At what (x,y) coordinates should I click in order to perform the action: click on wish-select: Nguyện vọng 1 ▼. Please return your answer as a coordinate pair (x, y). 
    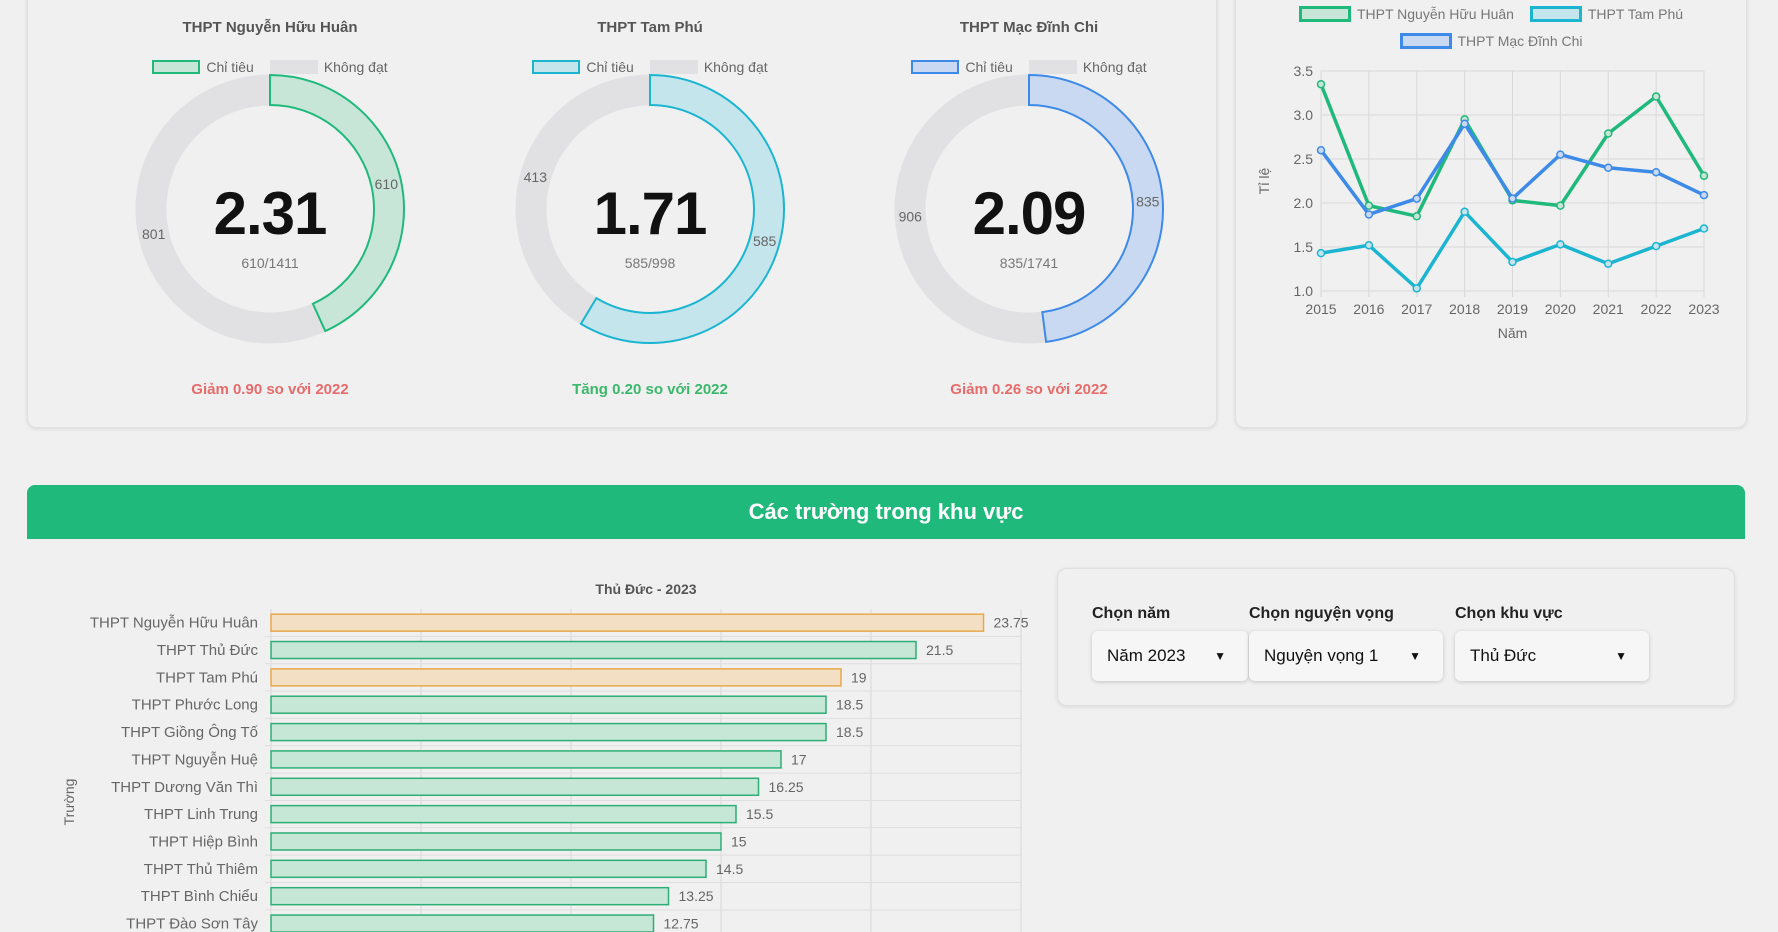
    Looking at the image, I should click on (1346, 656).